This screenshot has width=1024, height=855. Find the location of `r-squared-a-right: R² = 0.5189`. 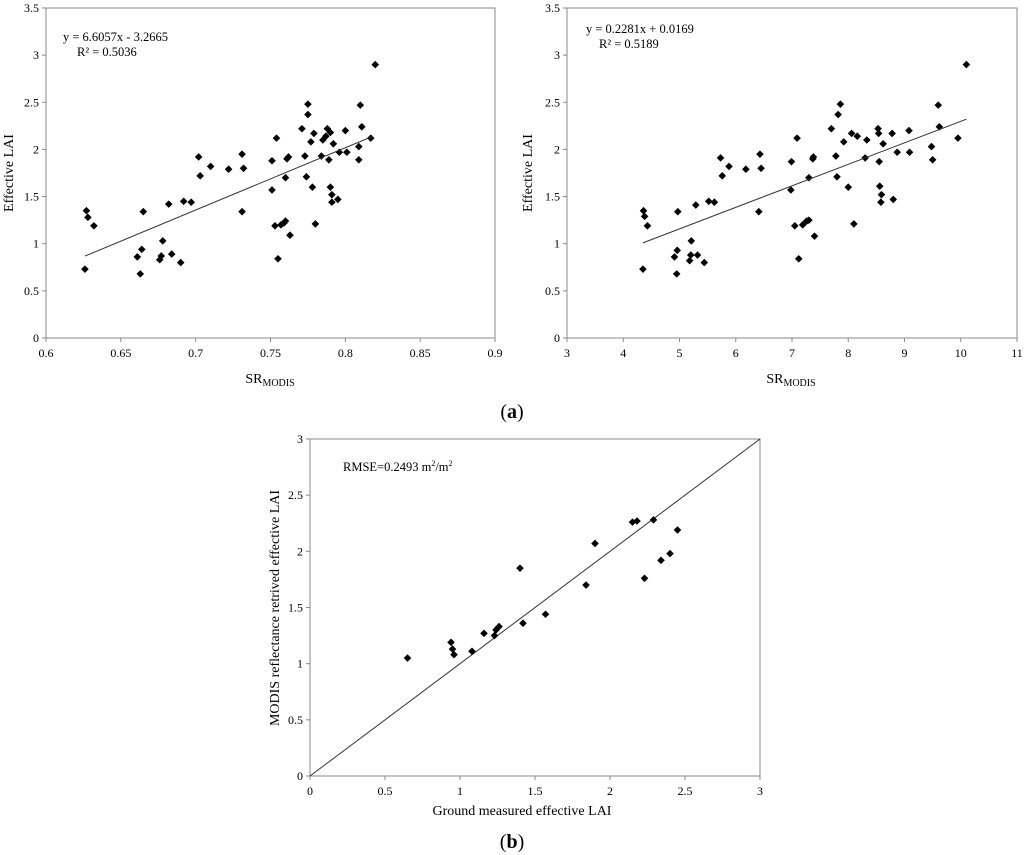

r-squared-a-right: R² = 0.5189 is located at coordinates (629, 44).